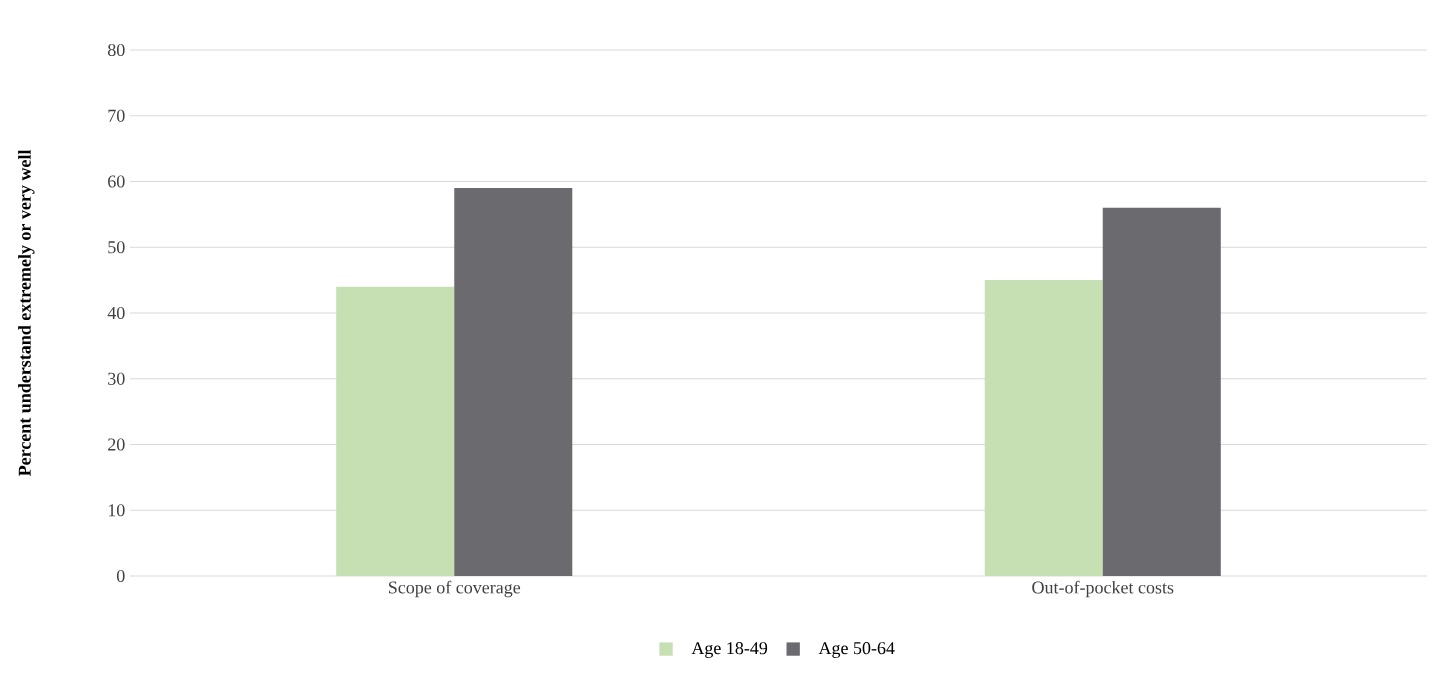 This screenshot has height=677, width=1445. Describe the element at coordinates (1103, 589) in the screenshot. I see `x-tick-label: Out-of-pocket costs` at that location.